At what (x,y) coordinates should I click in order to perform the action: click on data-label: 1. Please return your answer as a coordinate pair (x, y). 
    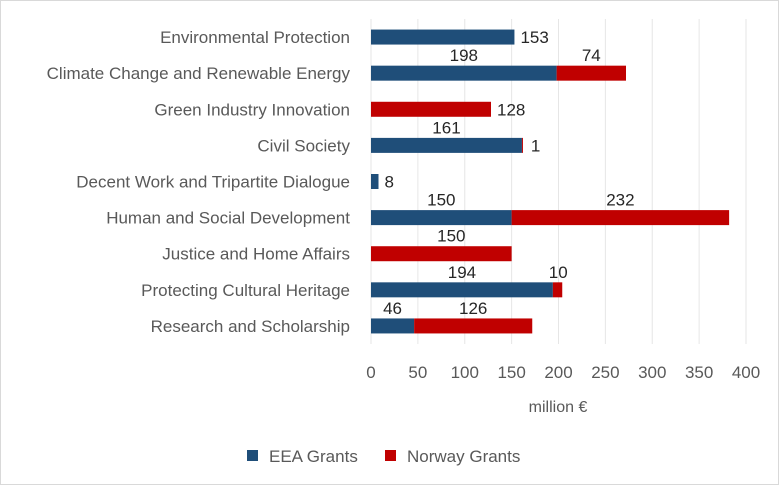
    Looking at the image, I should click on (535, 145).